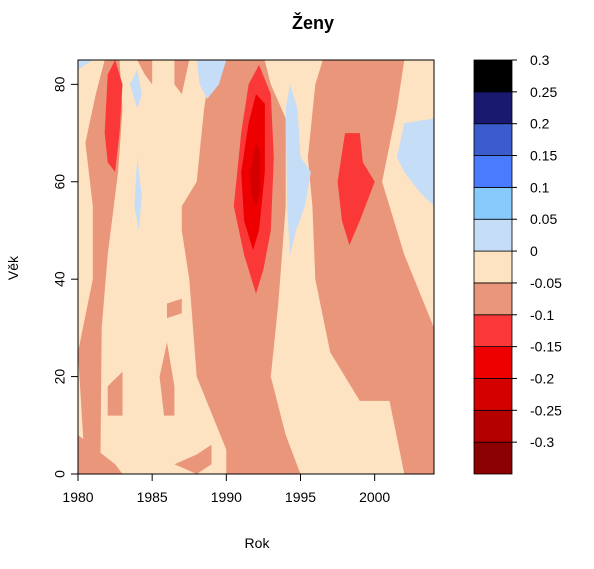 The height and width of the screenshot is (569, 594). Describe the element at coordinates (258, 543) in the screenshot. I see `x-axis-title: Rok` at that location.